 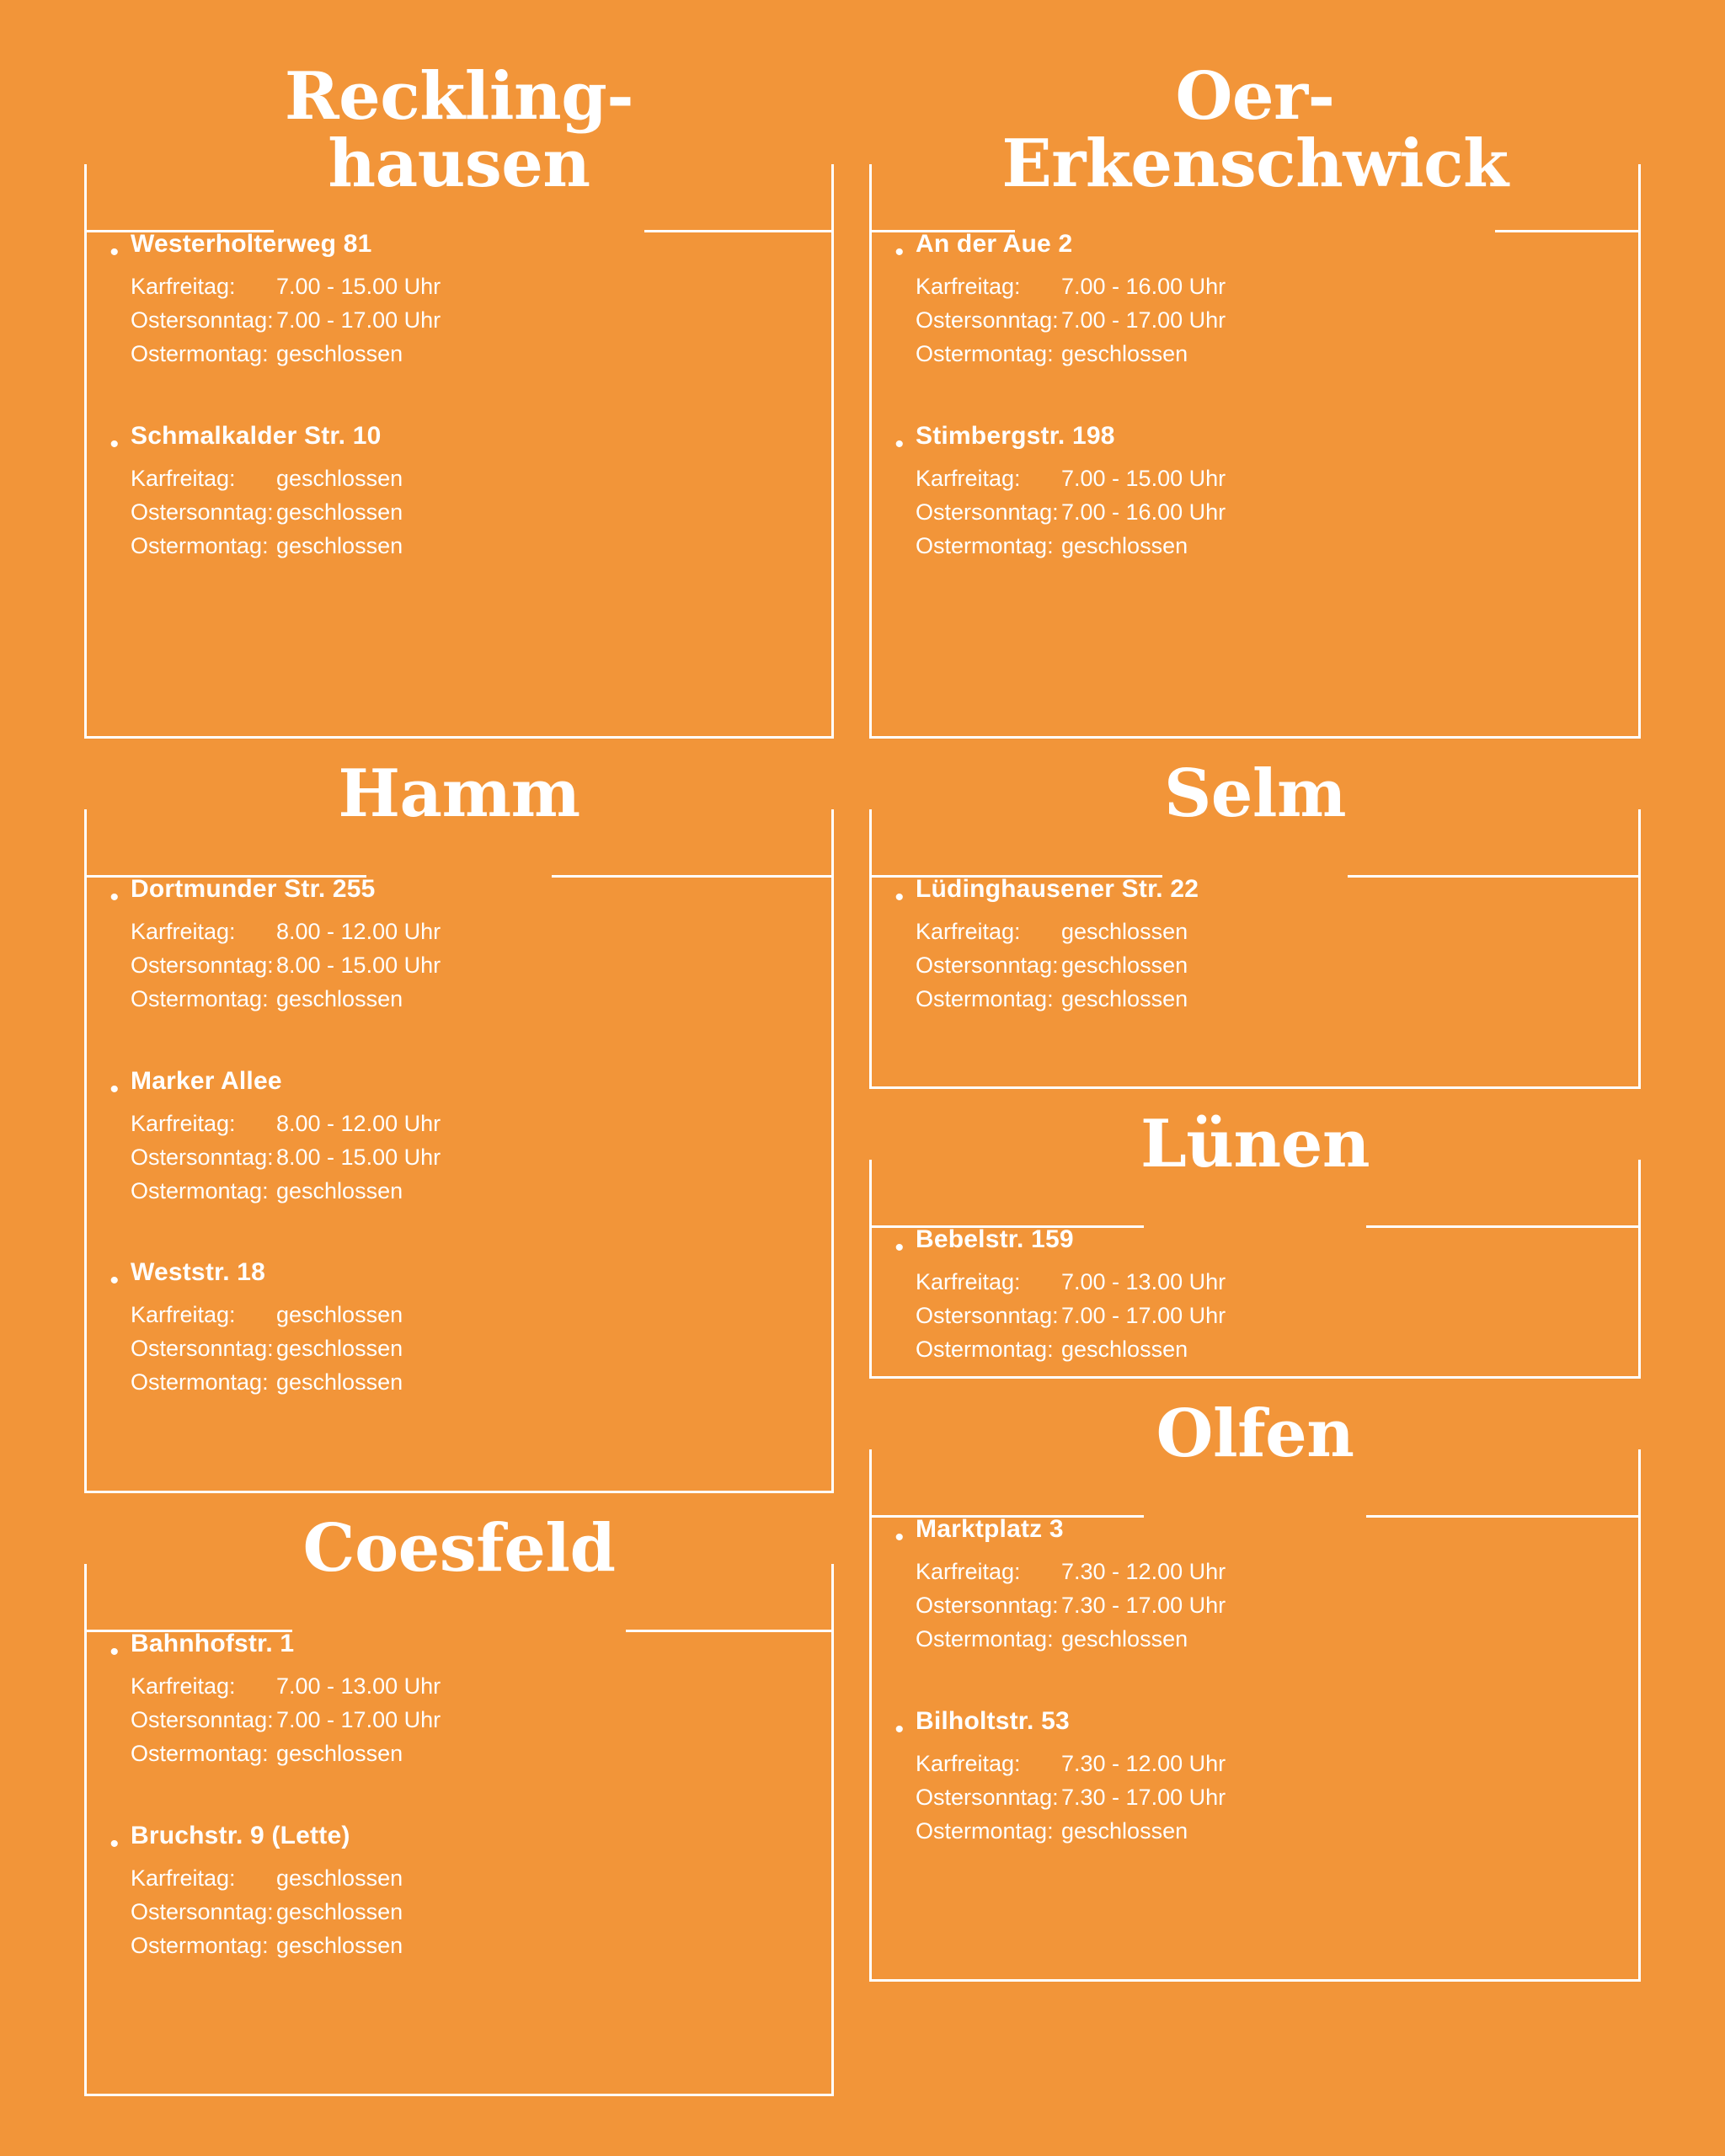 I want to click on address-label: Weststr. 18, so click(x=198, y=1272).